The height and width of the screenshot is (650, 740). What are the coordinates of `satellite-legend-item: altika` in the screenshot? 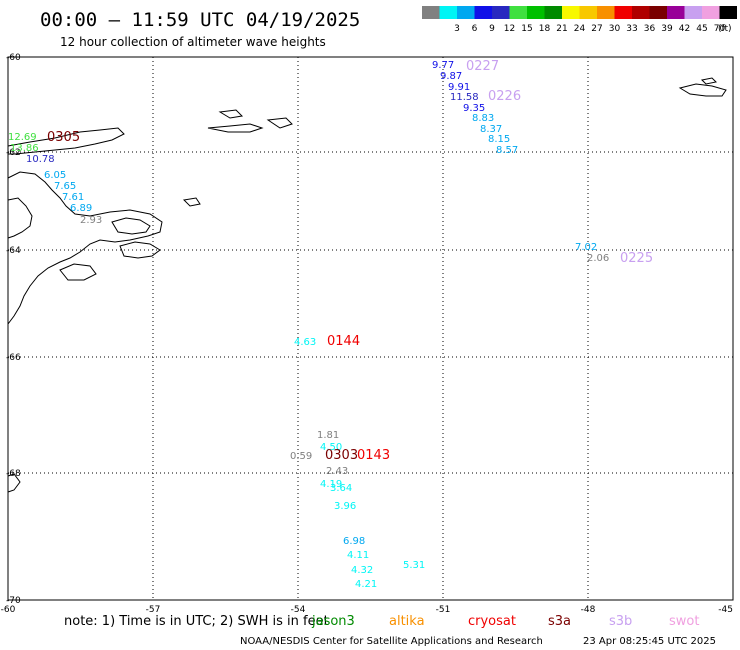 It's located at (407, 621).